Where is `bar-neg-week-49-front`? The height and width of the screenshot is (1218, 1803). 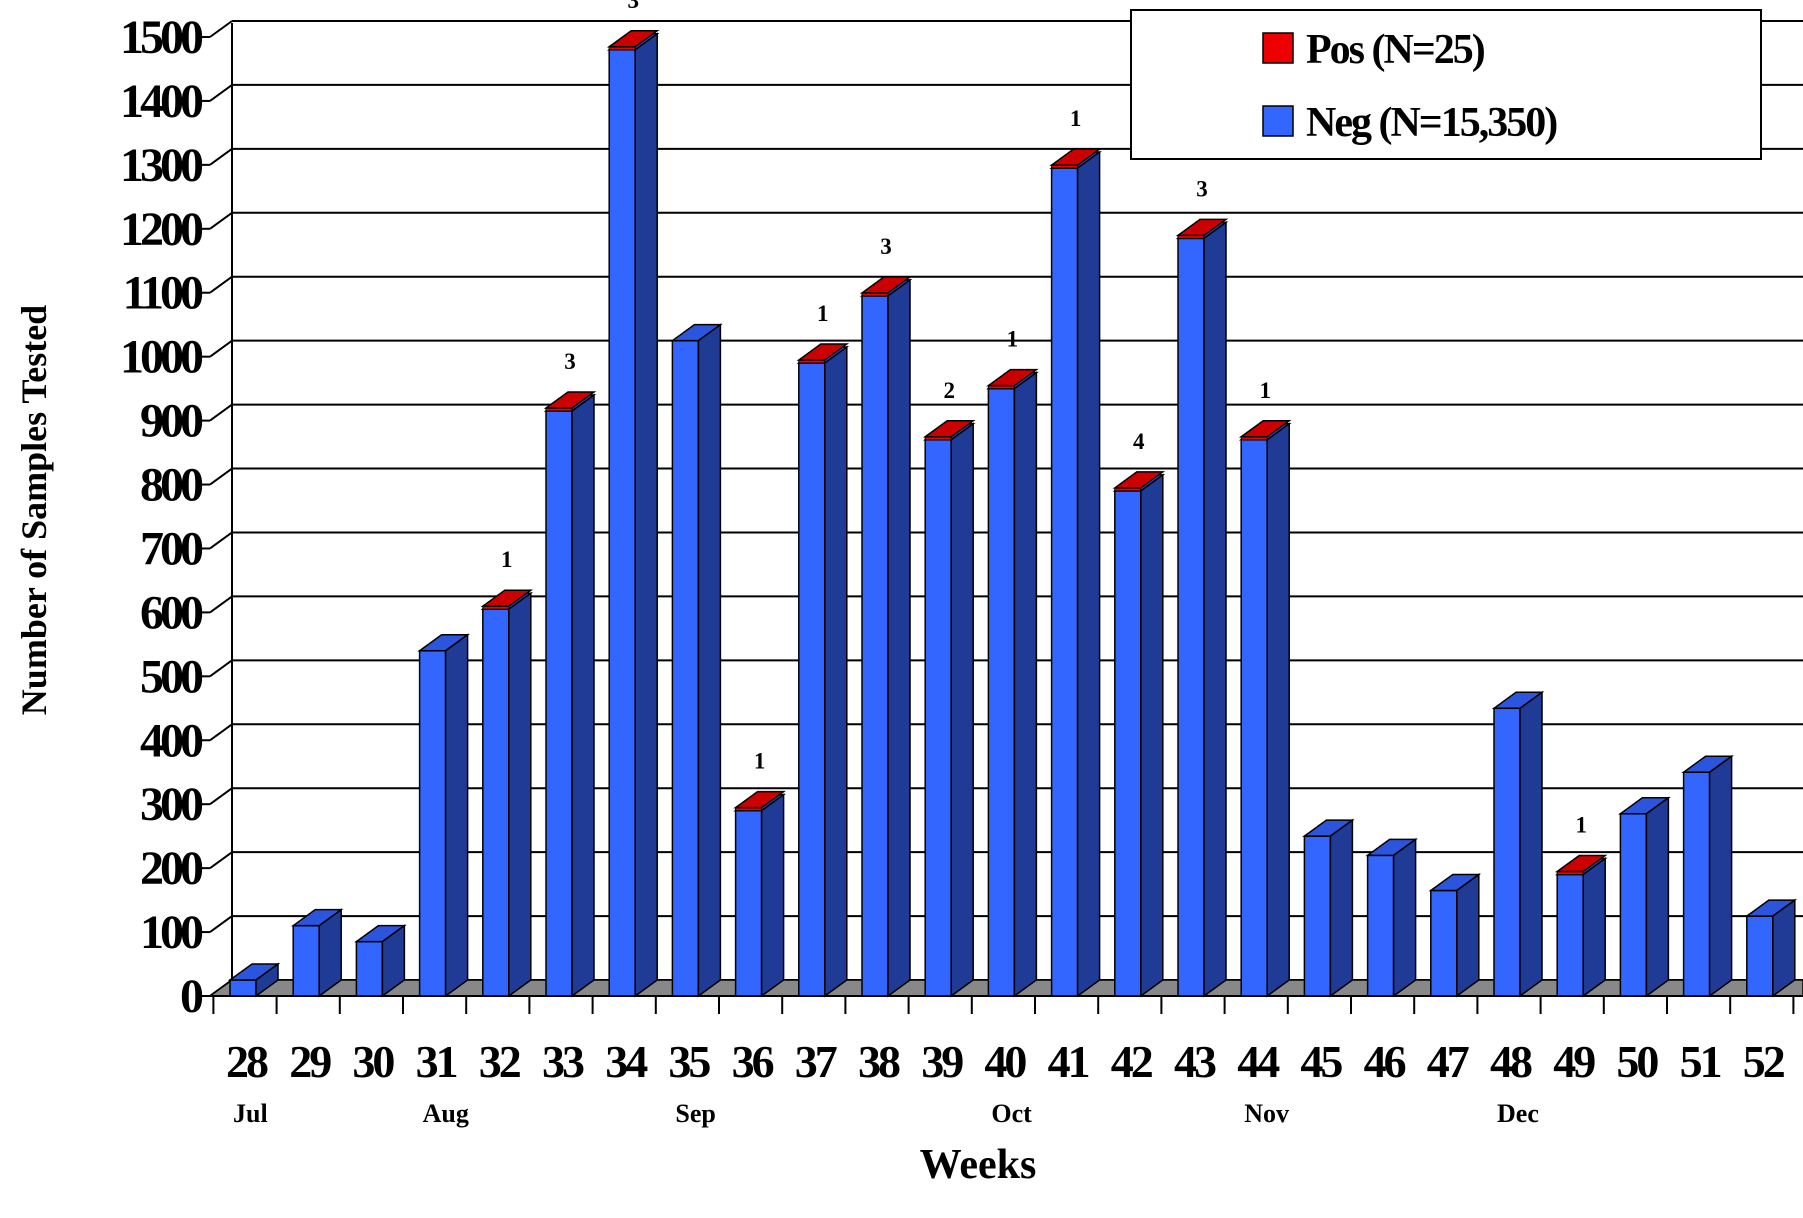 bar-neg-week-49-front is located at coordinates (1570, 935).